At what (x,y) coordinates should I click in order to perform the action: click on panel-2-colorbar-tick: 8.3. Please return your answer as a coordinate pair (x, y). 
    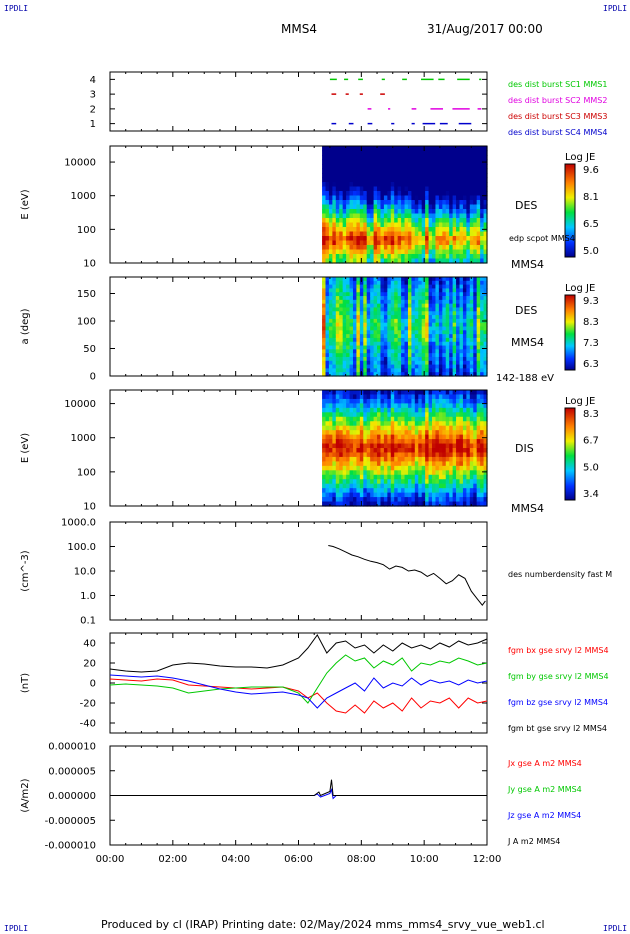
    Looking at the image, I should click on (591, 322).